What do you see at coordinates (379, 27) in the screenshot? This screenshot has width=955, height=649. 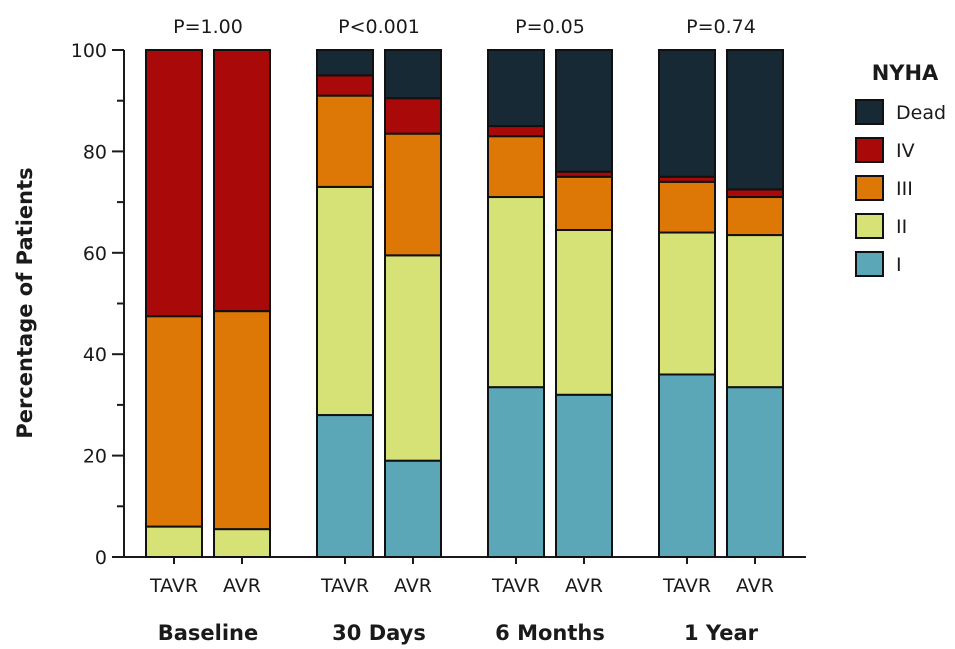 I see `p-value-label: P<0.001` at bounding box center [379, 27].